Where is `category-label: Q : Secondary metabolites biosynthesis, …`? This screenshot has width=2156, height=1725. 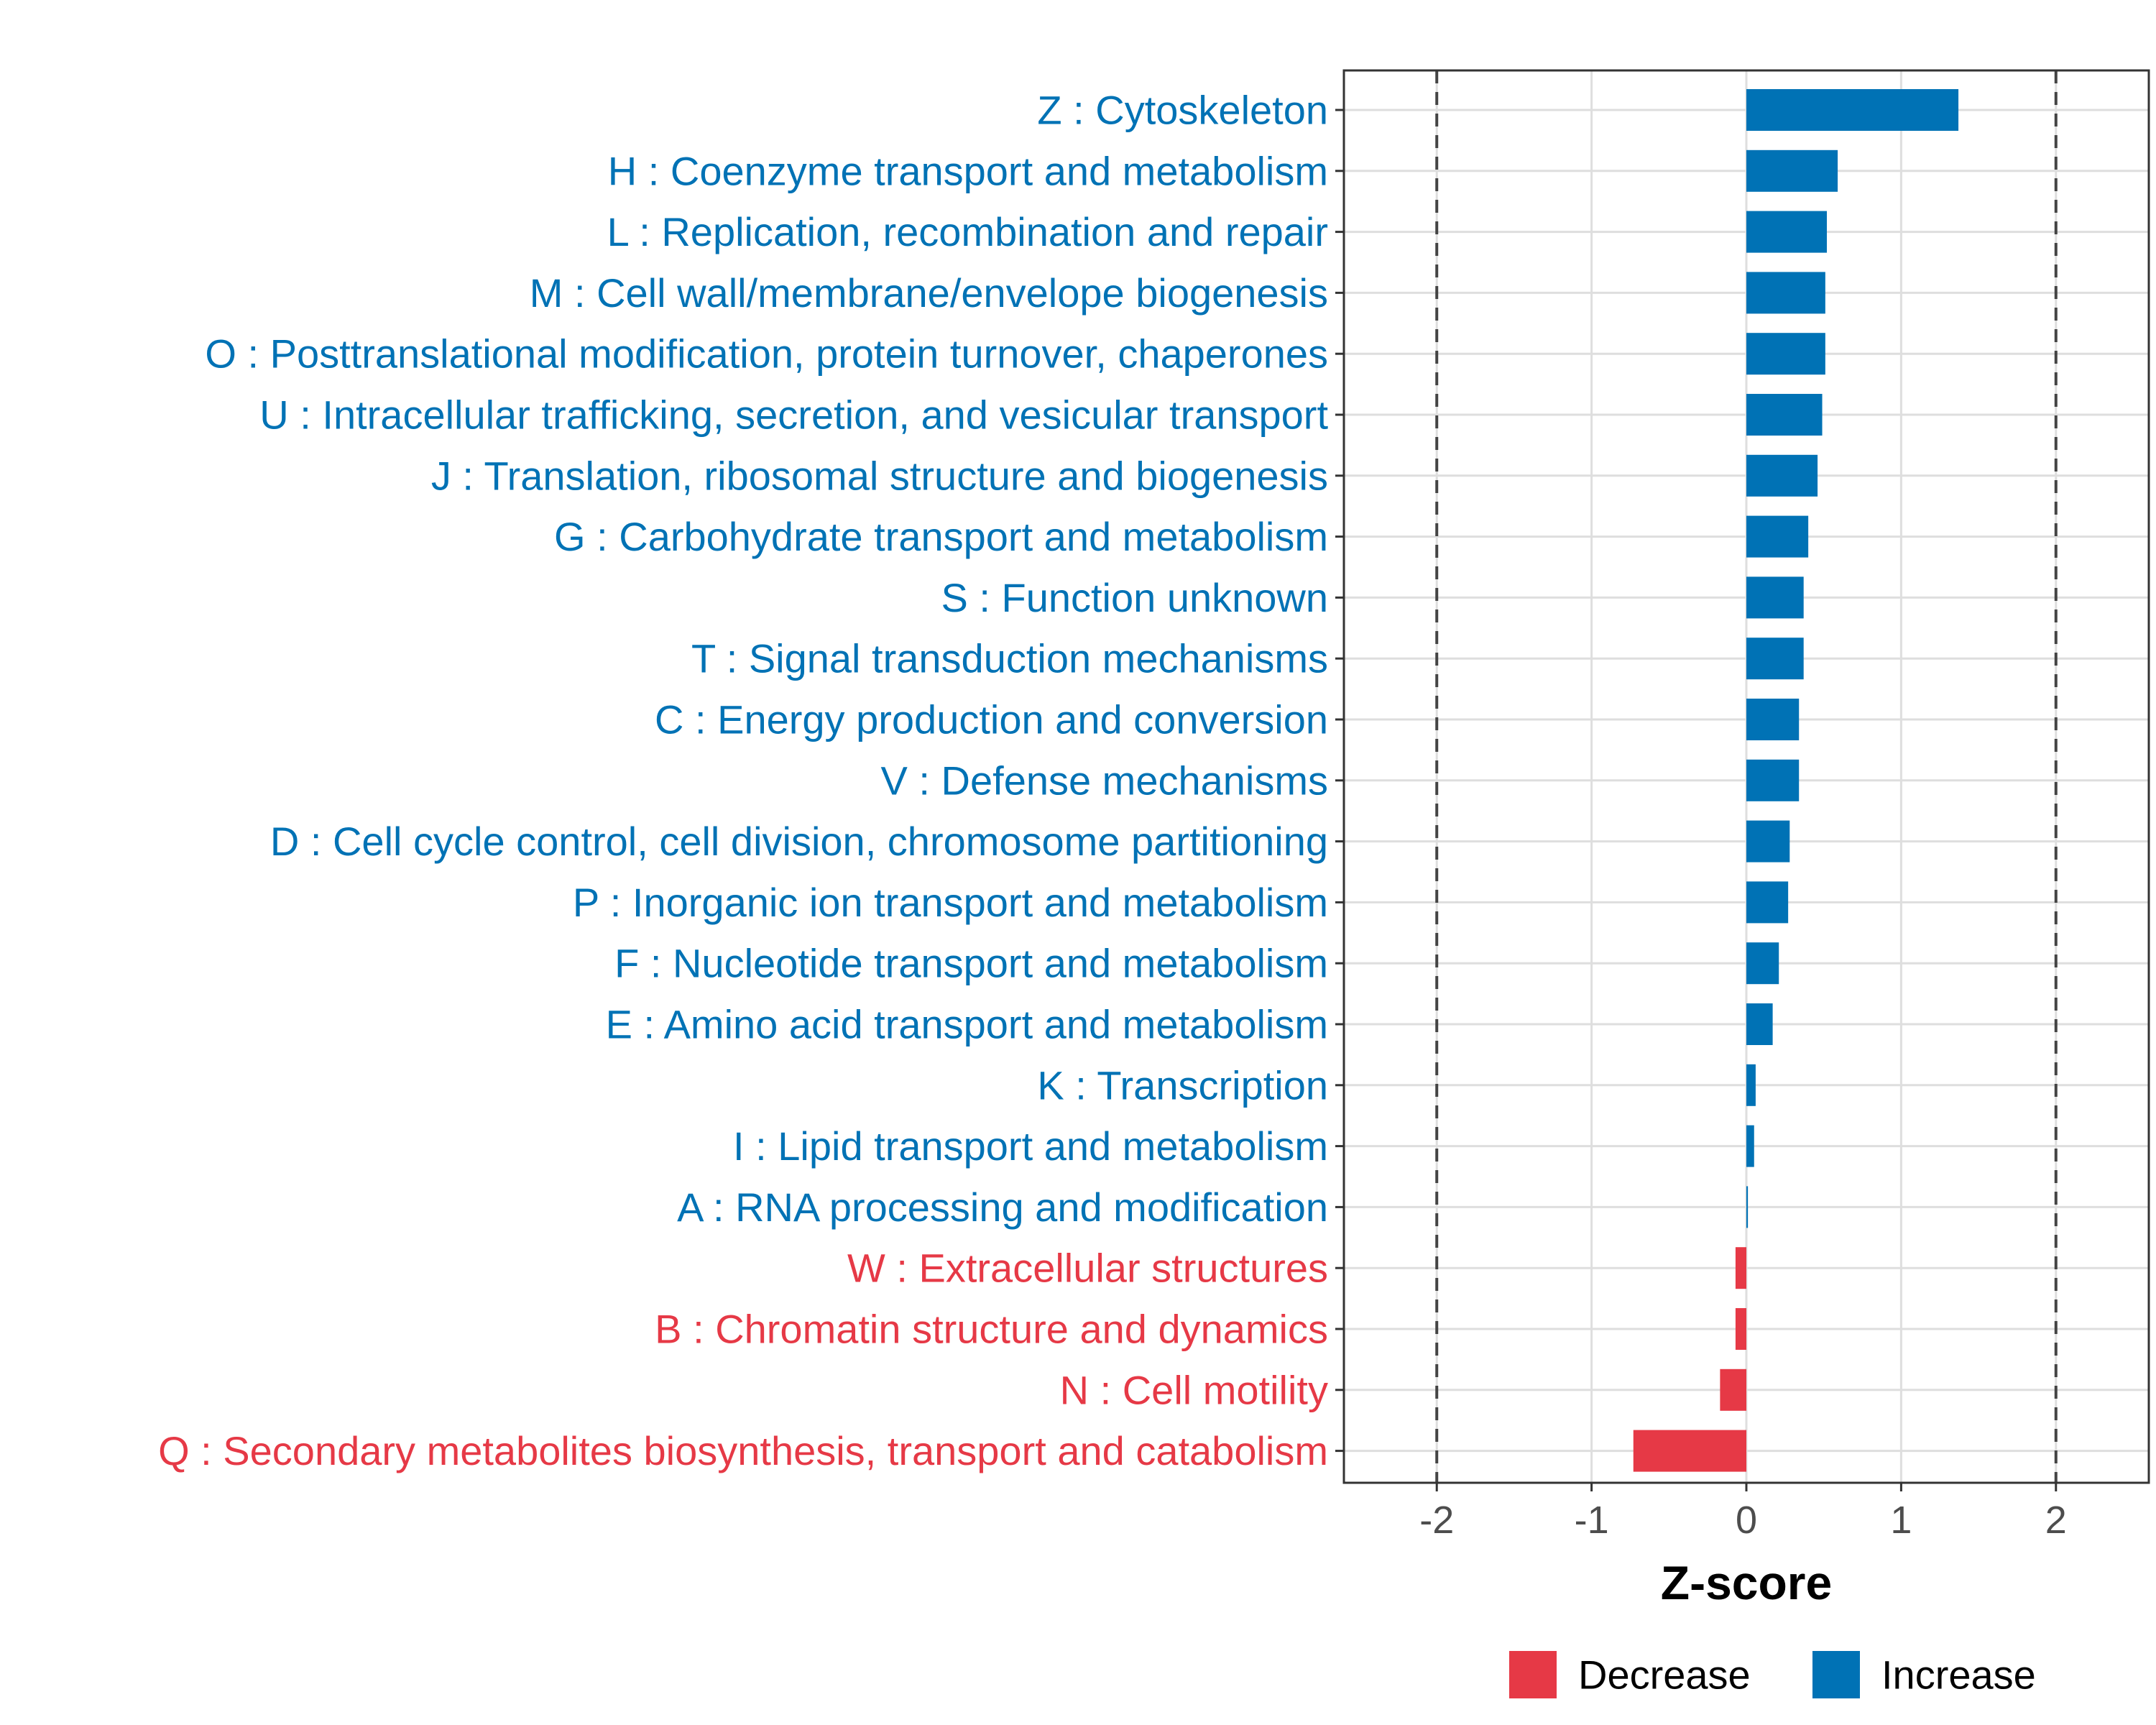 category-label: Q : Secondary metabolites biosynthesis, … is located at coordinates (743, 1450).